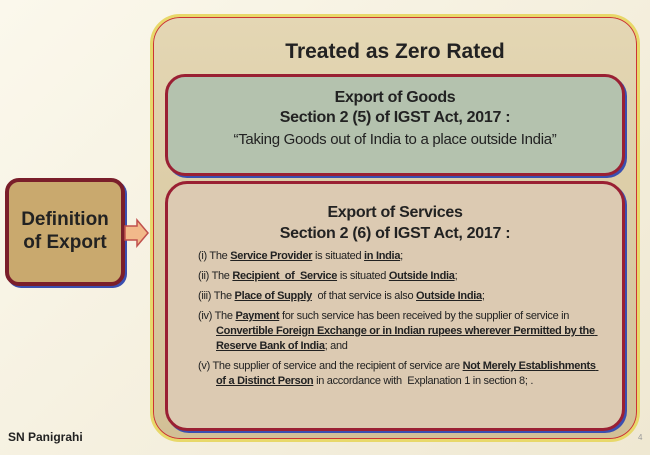 Image resolution: width=650 pixels, height=455 pixels. I want to click on emphasis: Service Provider, so click(271, 256).